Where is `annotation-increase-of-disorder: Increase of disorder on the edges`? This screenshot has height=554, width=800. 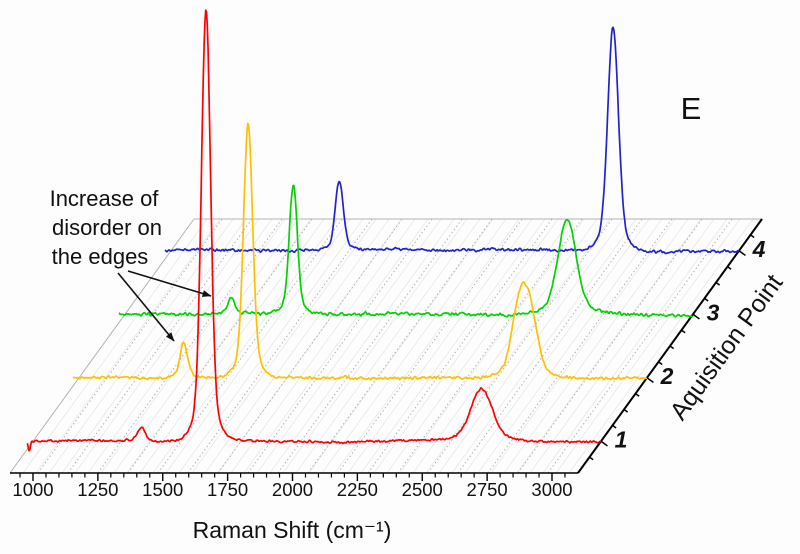 annotation-increase-of-disorder: Increase of disorder on the edges is located at coordinates (131, 264).